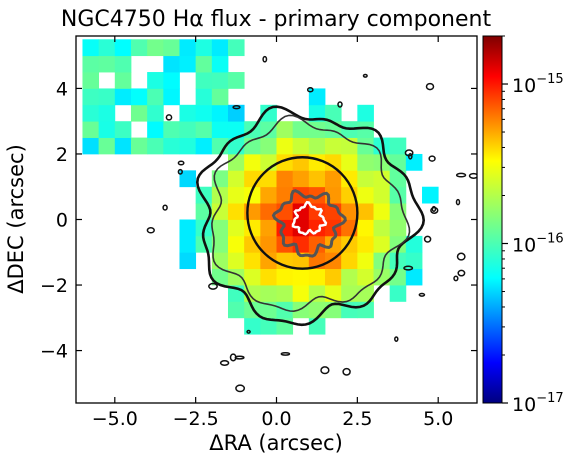 This screenshot has width=582, height=470. I want to click on chart-title: NGC4750 Hα flux - primary component, so click(276, 19).